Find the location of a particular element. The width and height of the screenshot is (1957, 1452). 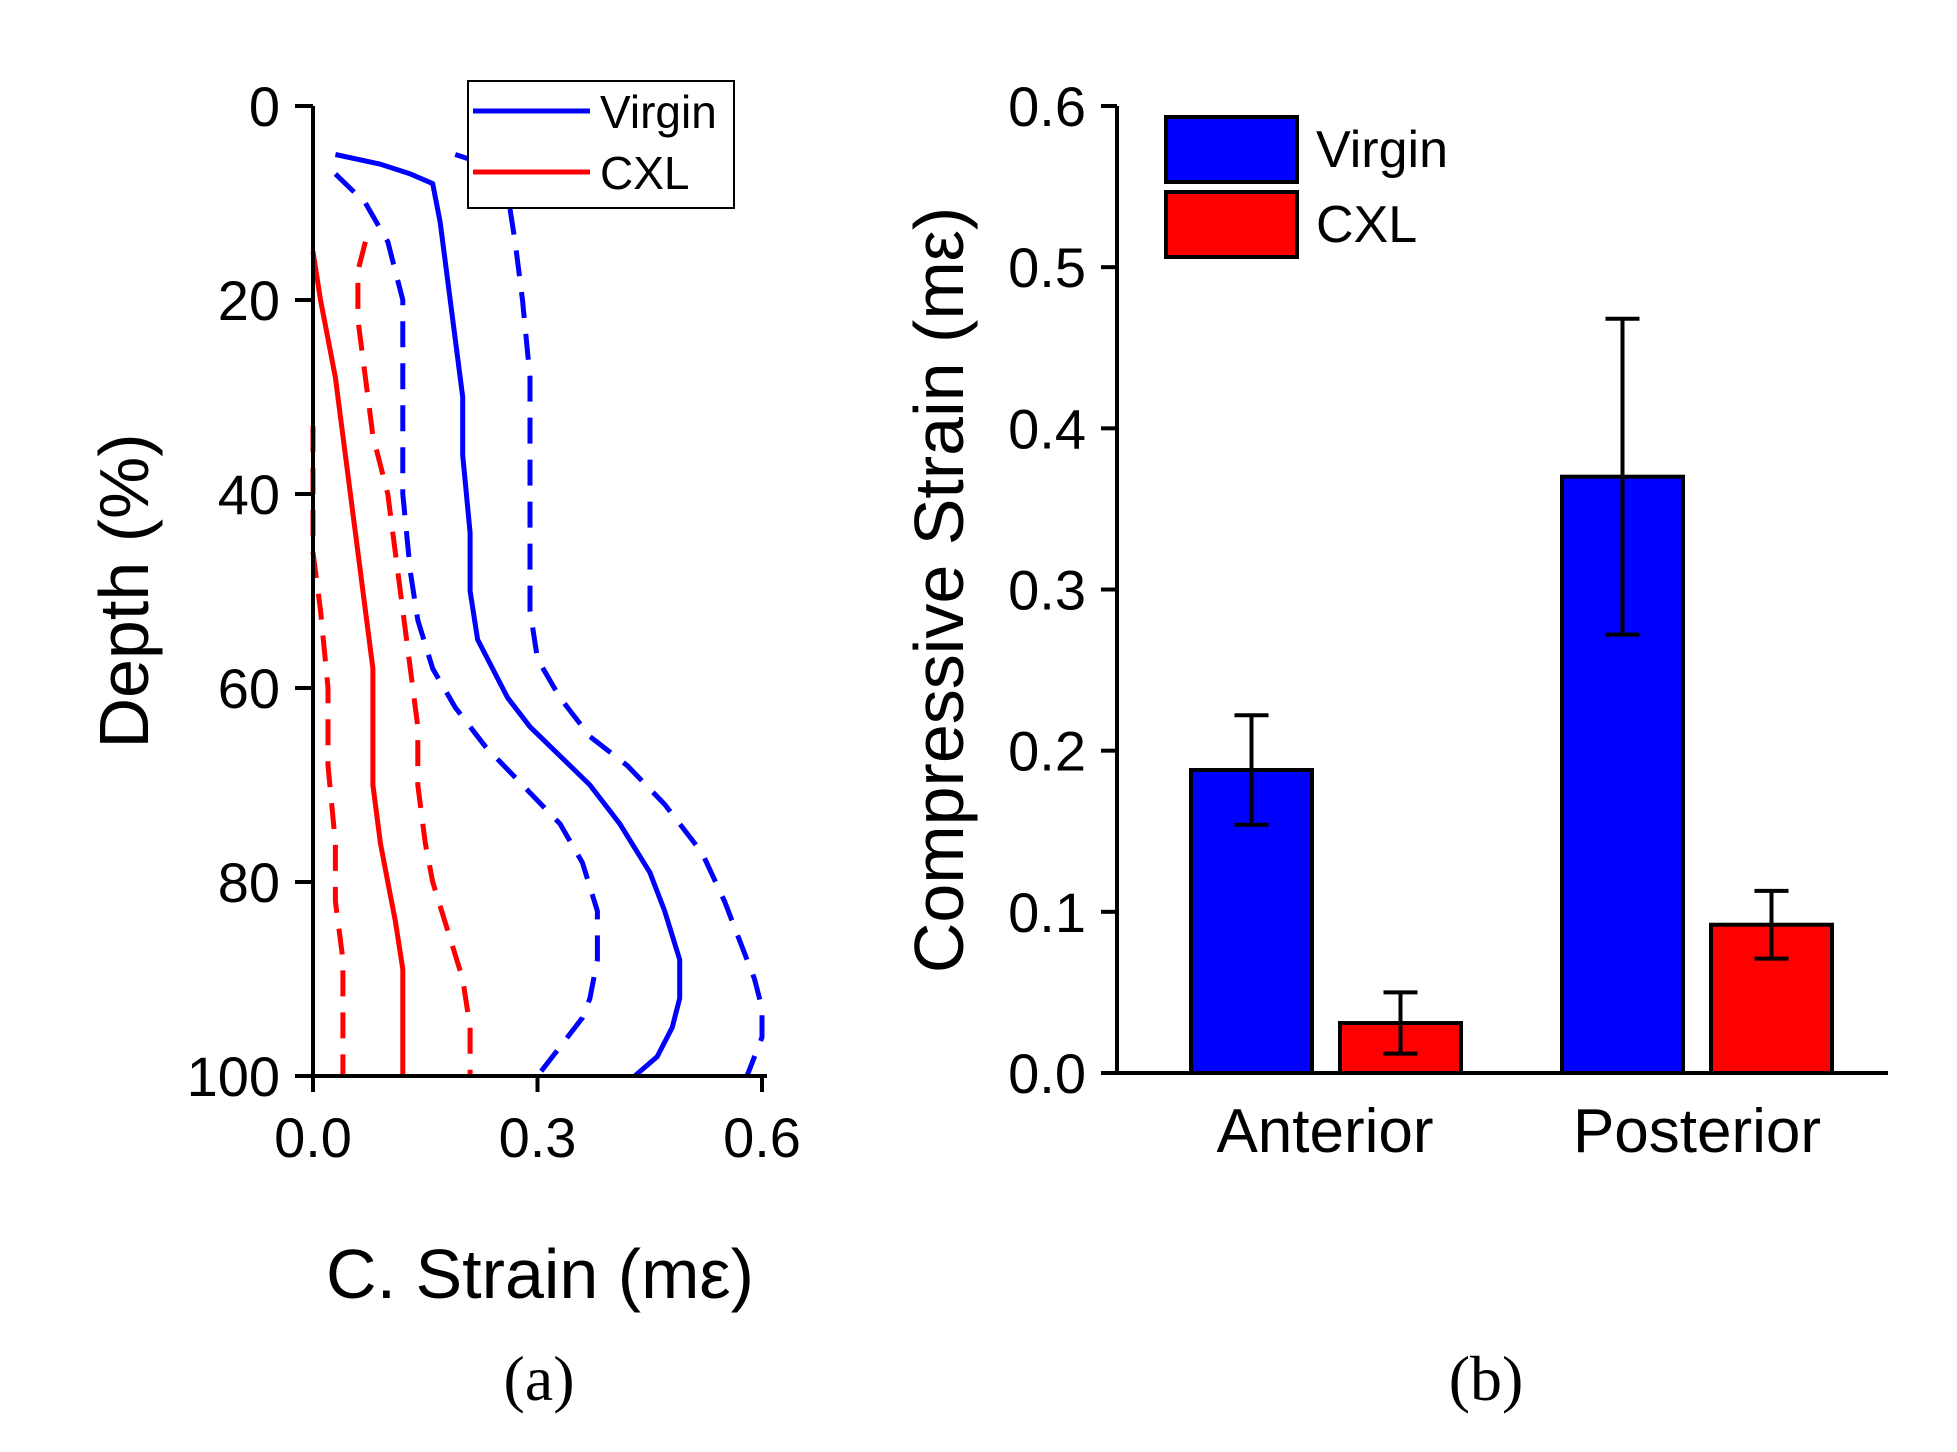

y-tick-label: 0.4 is located at coordinates (1047, 428).